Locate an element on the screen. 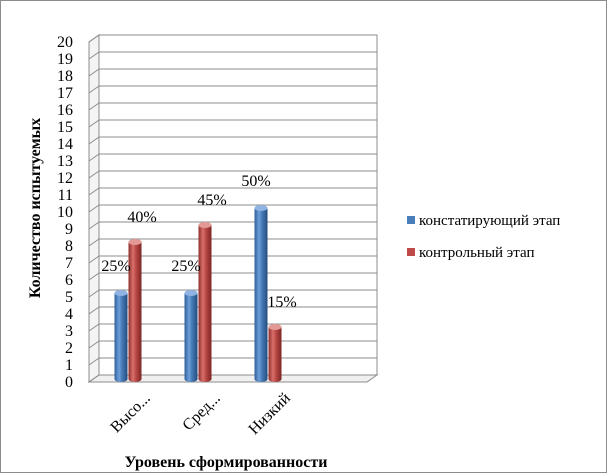 The width and height of the screenshot is (607, 474). y-tick-label: 4 is located at coordinates (69, 314).